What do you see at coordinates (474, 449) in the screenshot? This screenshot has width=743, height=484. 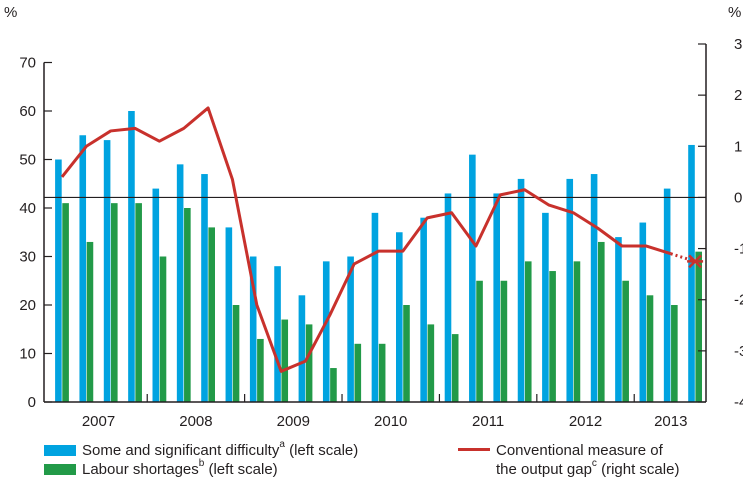 I see `legend-swatch-output-gap` at bounding box center [474, 449].